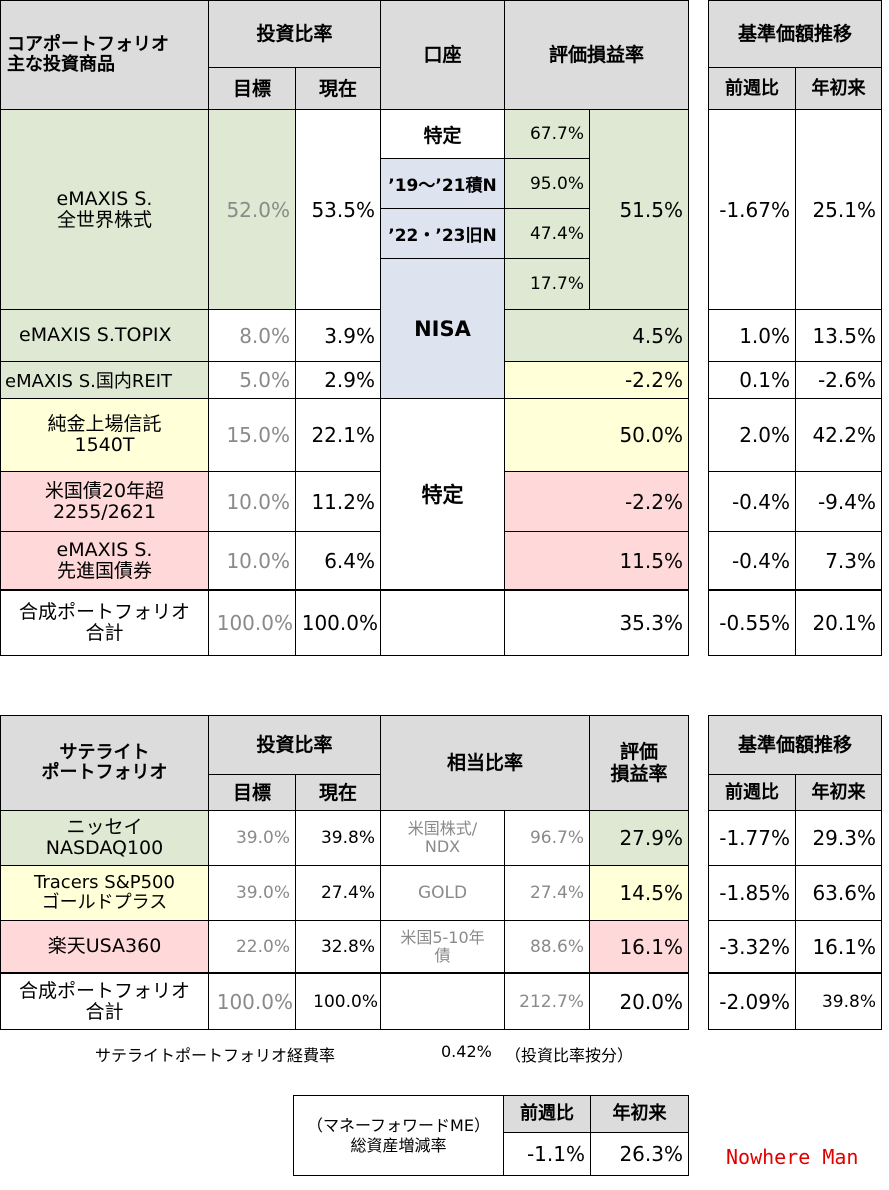 The width and height of the screenshot is (889, 1190). Describe the element at coordinates (639, 946) in the screenshot. I see `usa360-gain: 16.1%` at that location.